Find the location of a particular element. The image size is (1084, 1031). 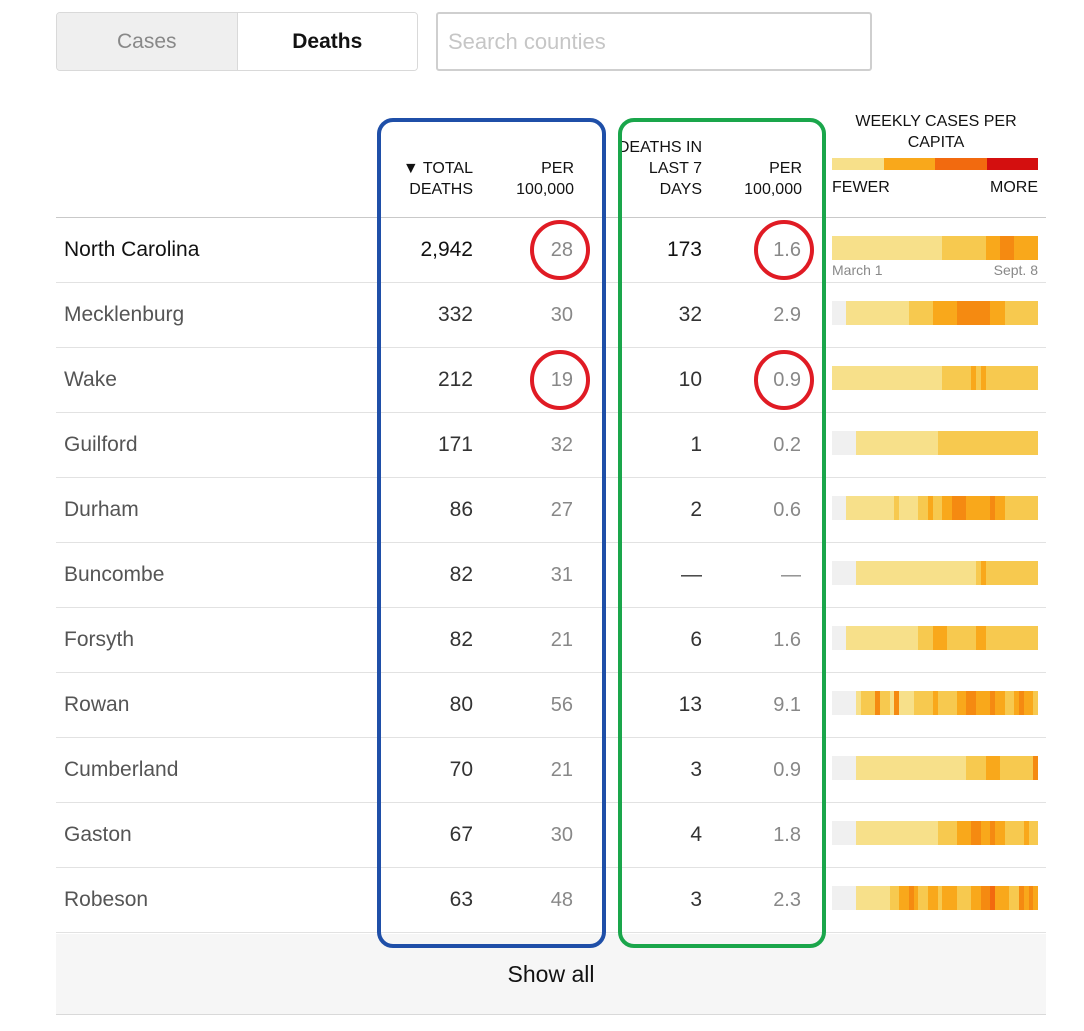

table-row: Cumberland 70 21 3 0.9 is located at coordinates (551, 770).